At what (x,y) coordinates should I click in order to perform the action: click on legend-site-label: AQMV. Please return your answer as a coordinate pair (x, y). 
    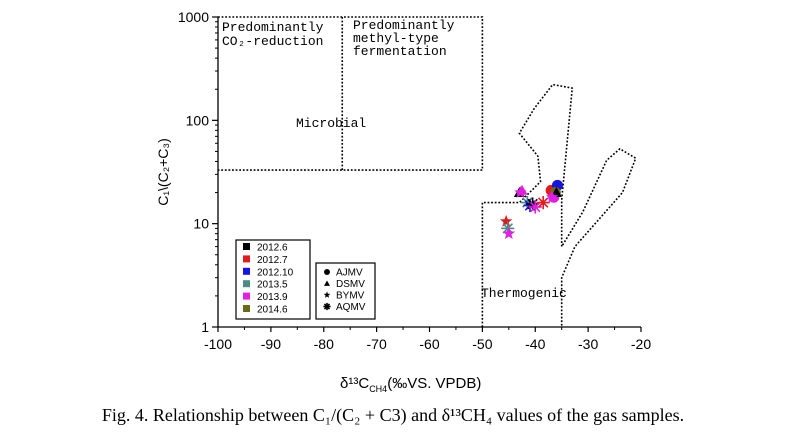
    Looking at the image, I should click on (351, 307).